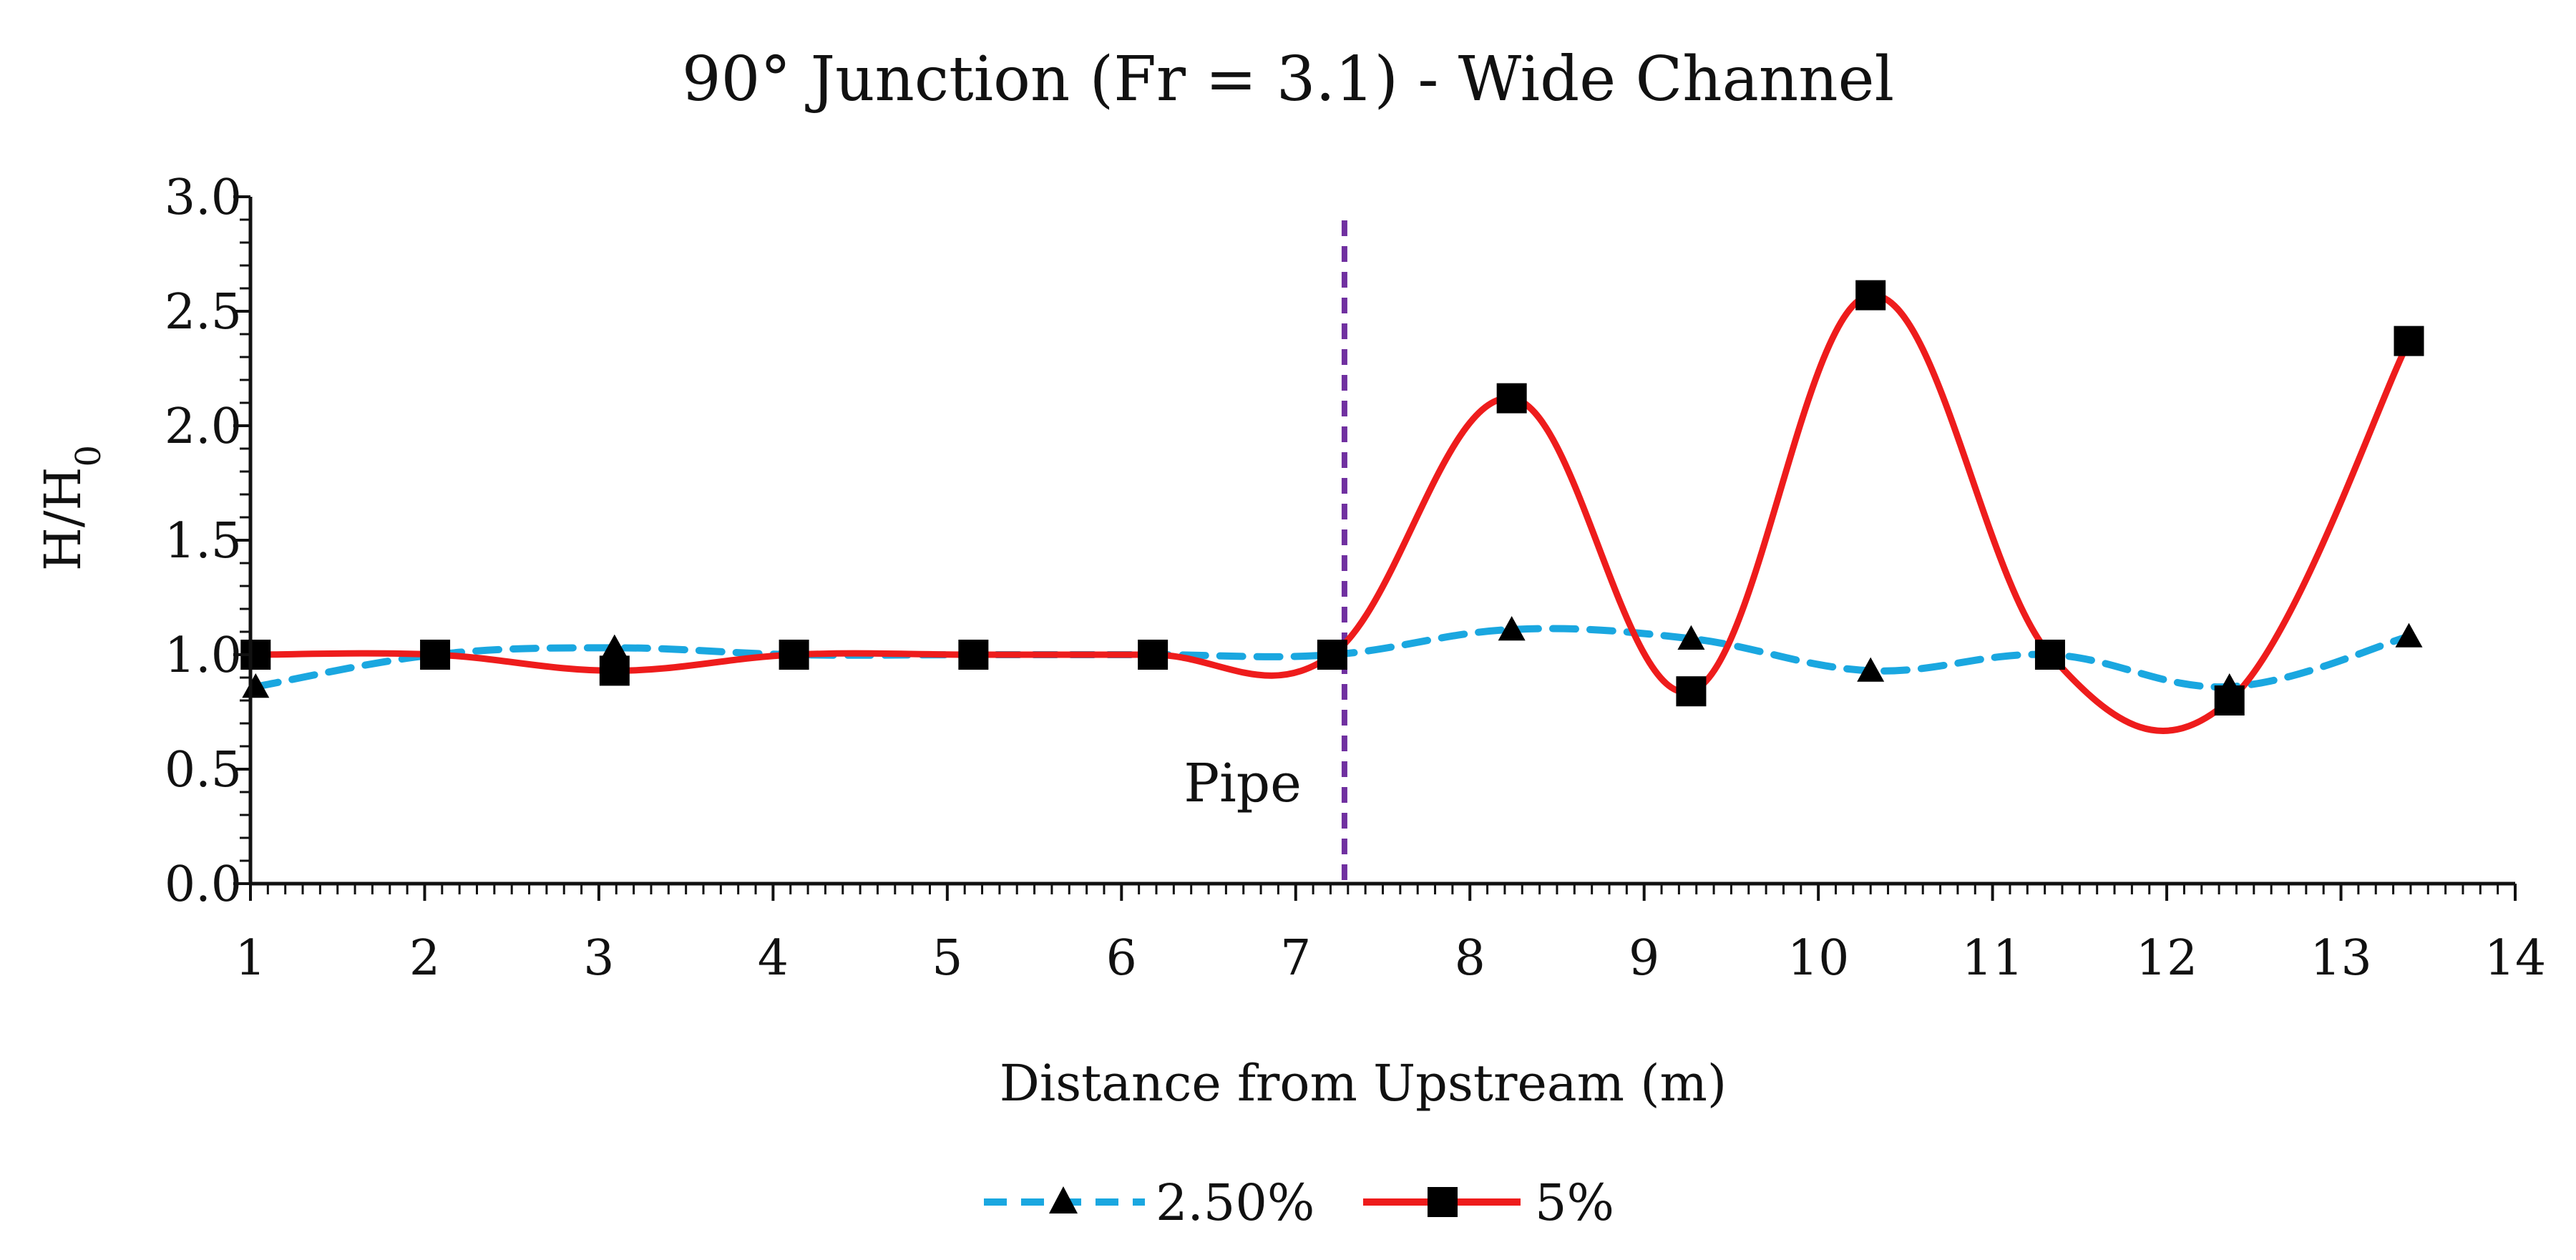 The height and width of the screenshot is (1260, 2576). What do you see at coordinates (1992, 958) in the screenshot?
I see `x-tick-label: 11` at bounding box center [1992, 958].